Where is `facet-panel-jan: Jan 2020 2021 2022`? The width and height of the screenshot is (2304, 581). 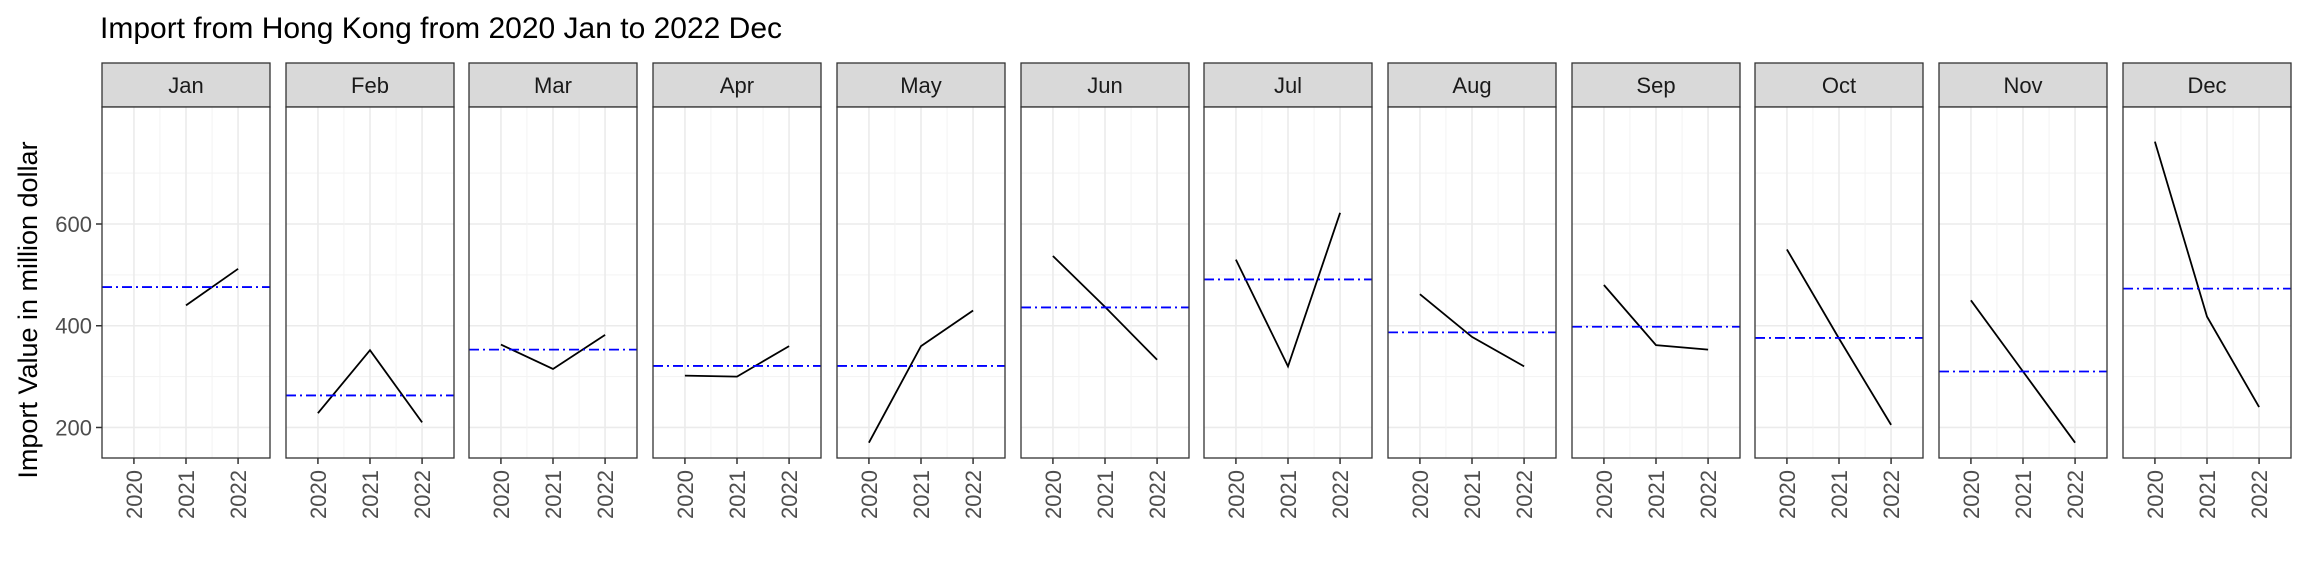
facet-panel-jan: Jan 2020 2021 2022 is located at coordinates (186, 290).